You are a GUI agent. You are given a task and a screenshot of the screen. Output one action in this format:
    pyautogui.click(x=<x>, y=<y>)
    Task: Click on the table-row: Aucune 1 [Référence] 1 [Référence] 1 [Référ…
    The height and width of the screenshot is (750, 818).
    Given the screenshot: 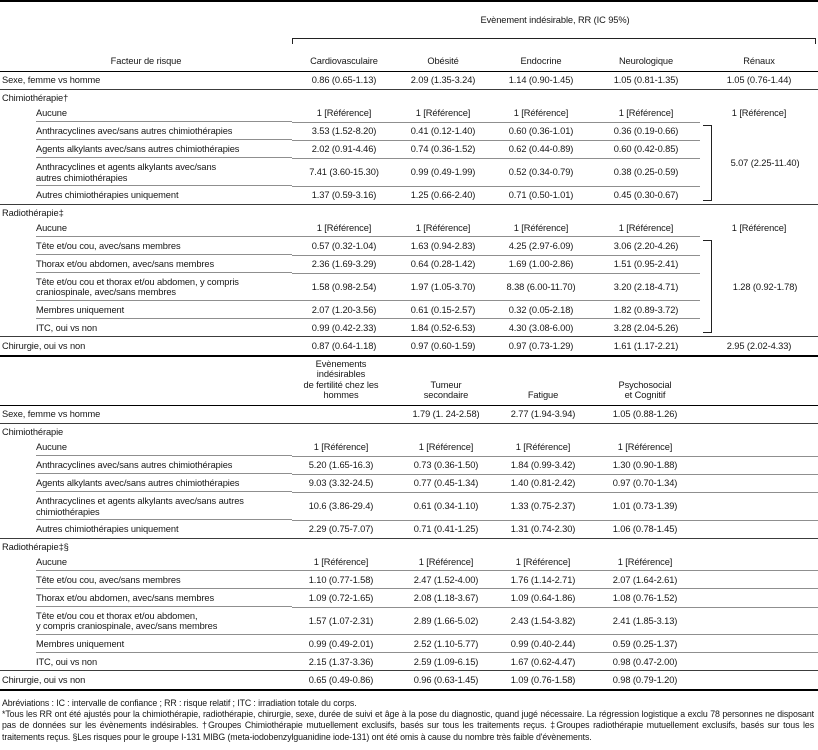 What is the action you would take?
    pyautogui.click(x=409, y=113)
    